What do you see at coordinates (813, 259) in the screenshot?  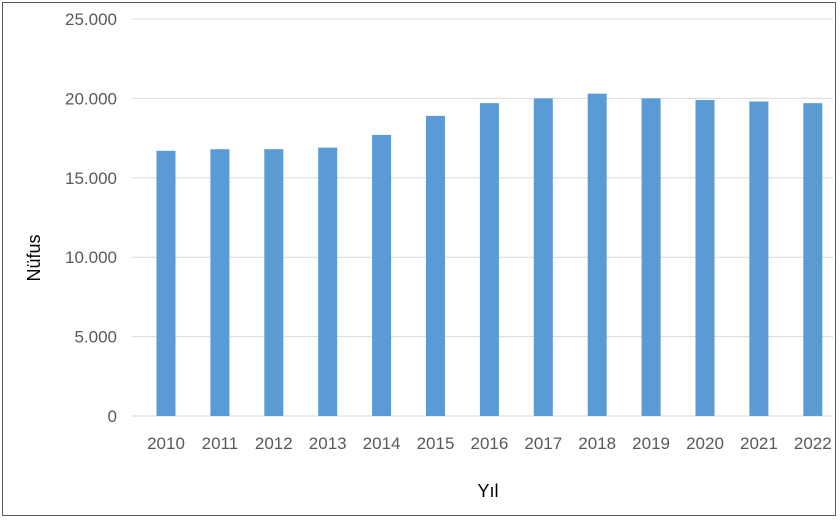 I see `bar-2022` at bounding box center [813, 259].